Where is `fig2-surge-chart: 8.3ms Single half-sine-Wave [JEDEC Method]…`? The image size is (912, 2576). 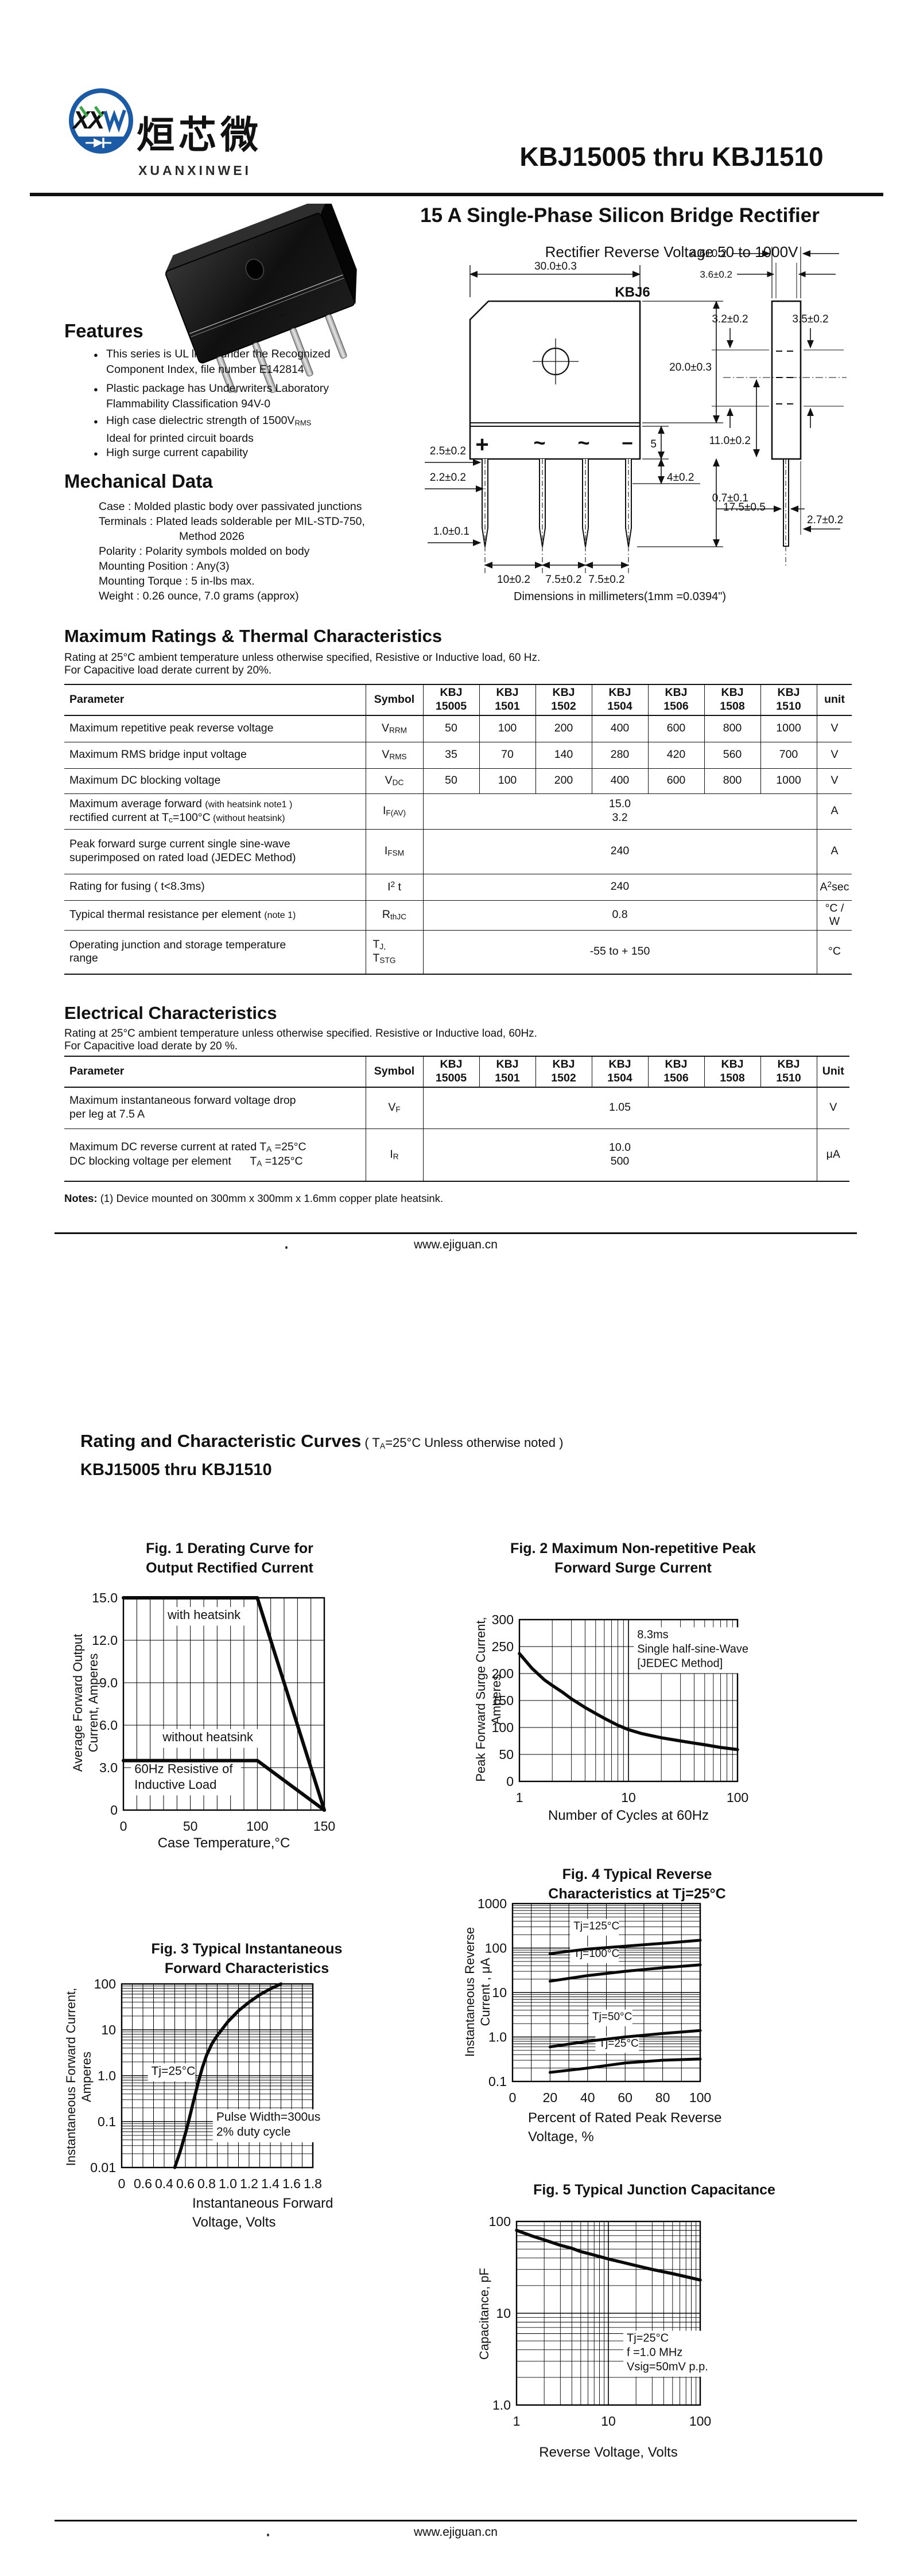 fig2-surge-chart: 8.3ms Single half-sine-Wave [JEDEC Method]… is located at coordinates (624, 1708).